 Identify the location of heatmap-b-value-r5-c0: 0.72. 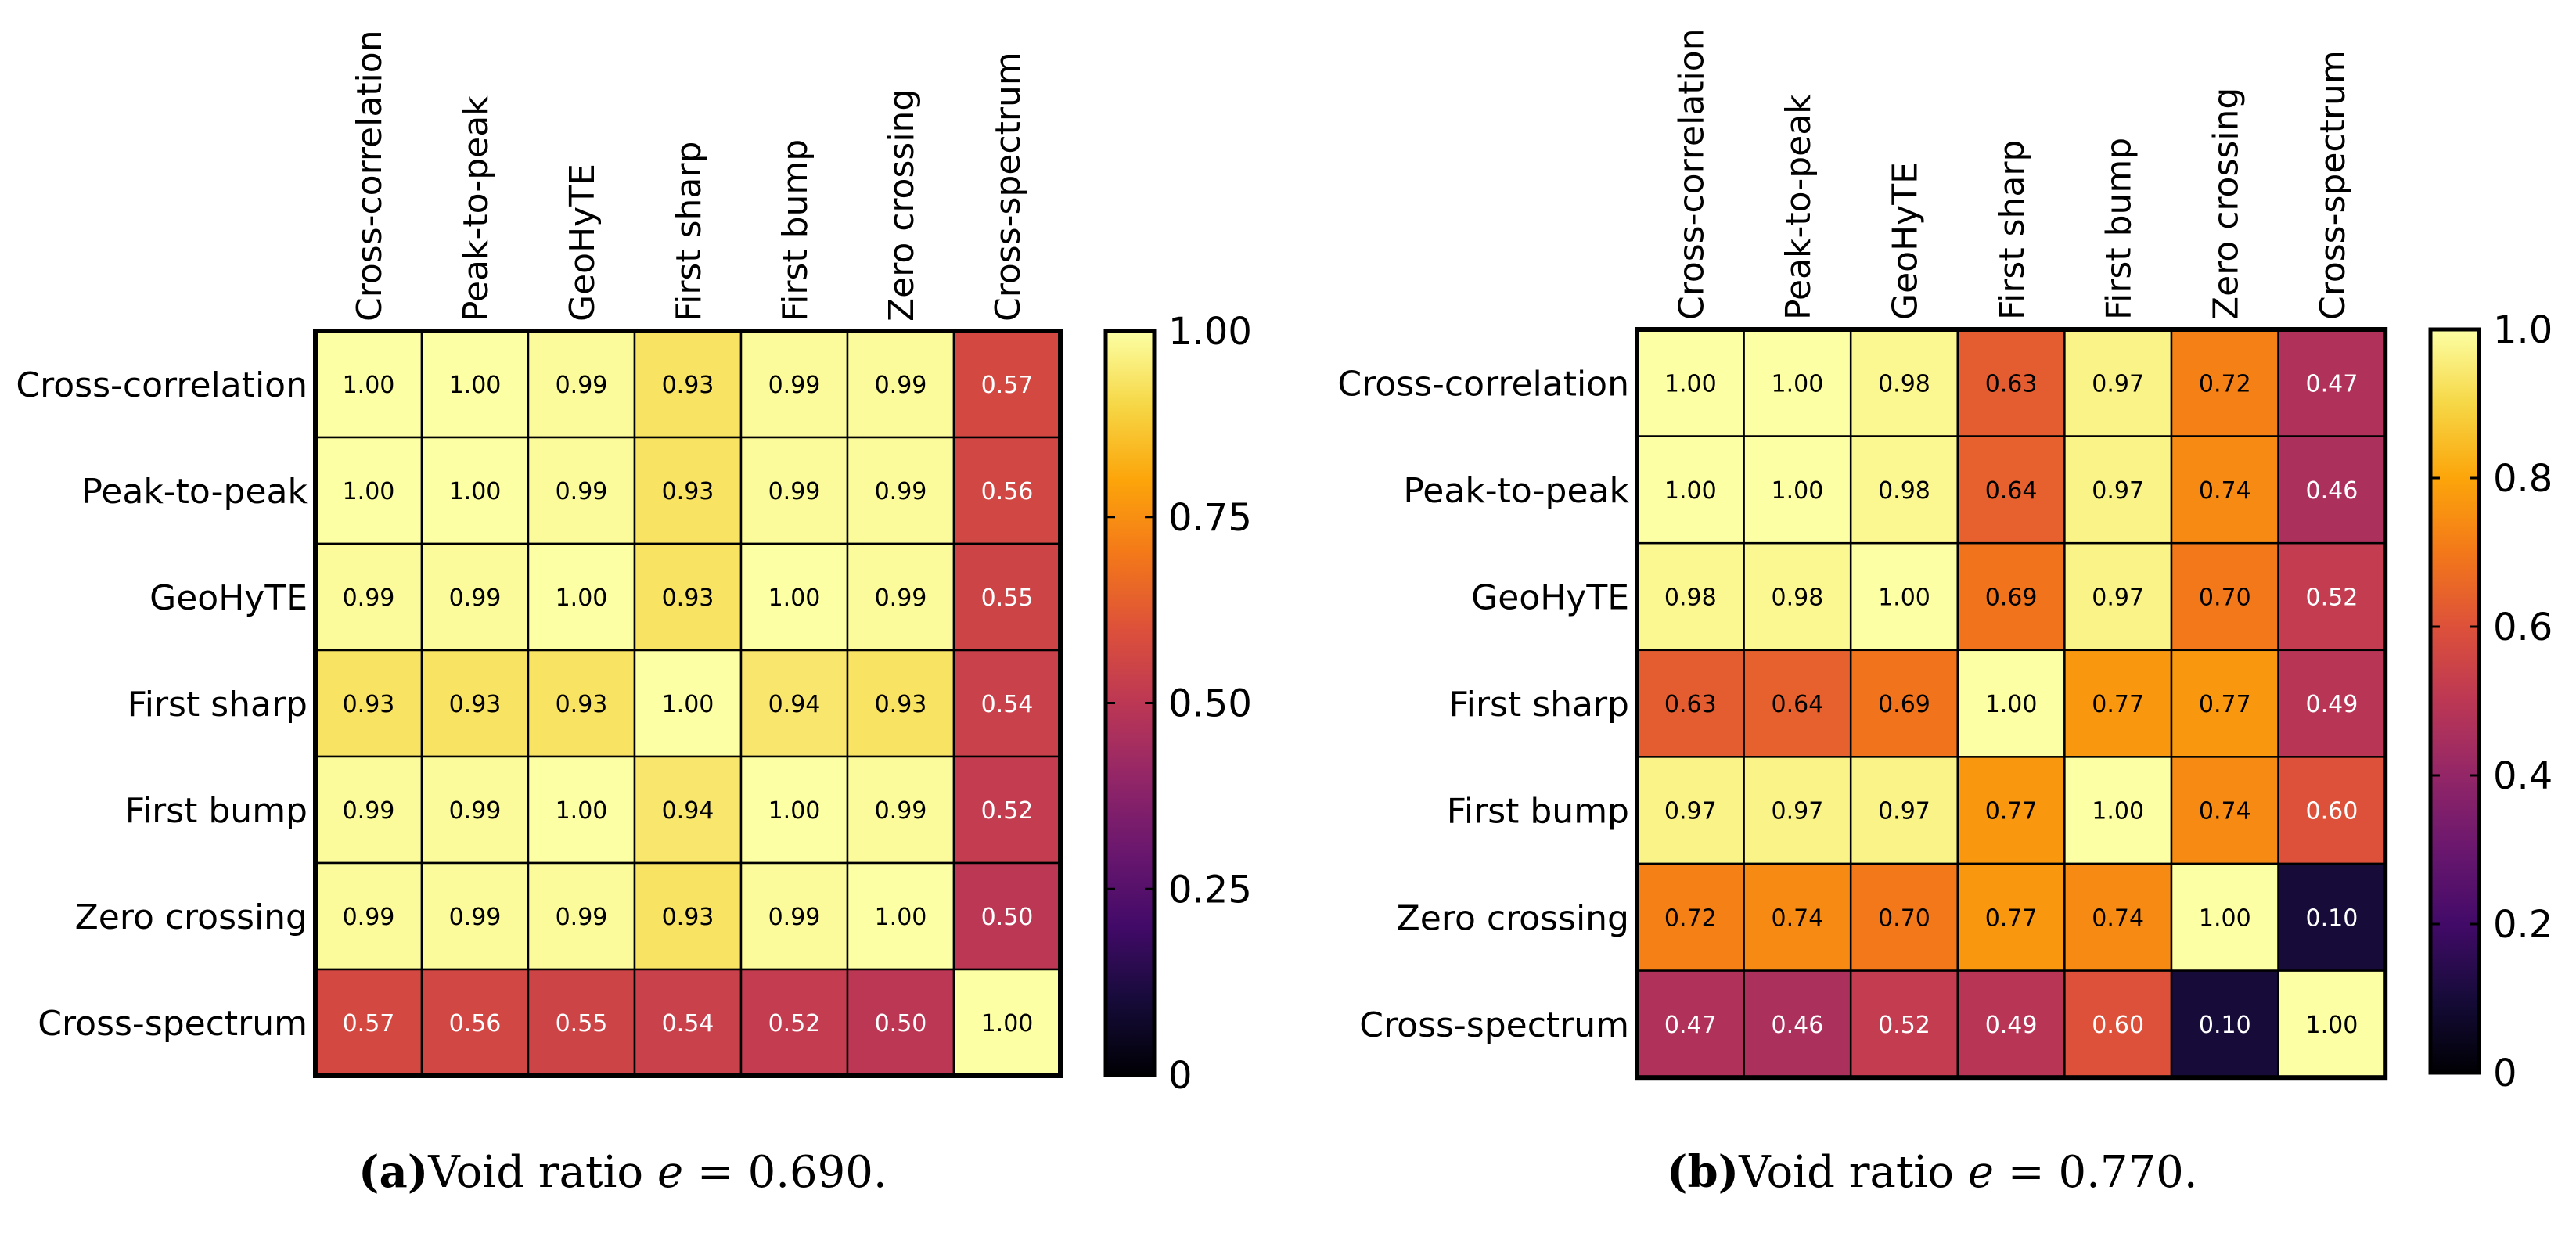
(1691, 918).